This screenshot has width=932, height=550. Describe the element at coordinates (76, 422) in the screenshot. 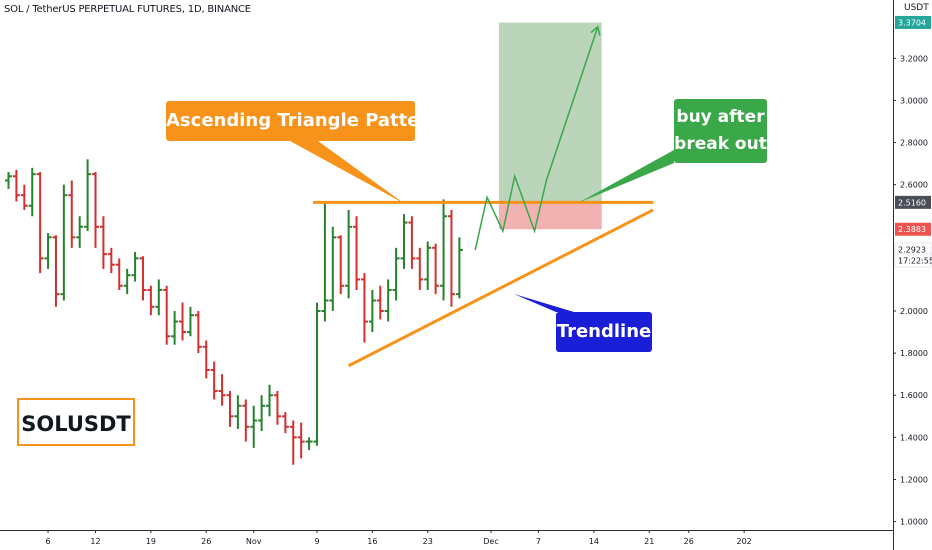

I see `symbol-label: SOLUSDT` at that location.